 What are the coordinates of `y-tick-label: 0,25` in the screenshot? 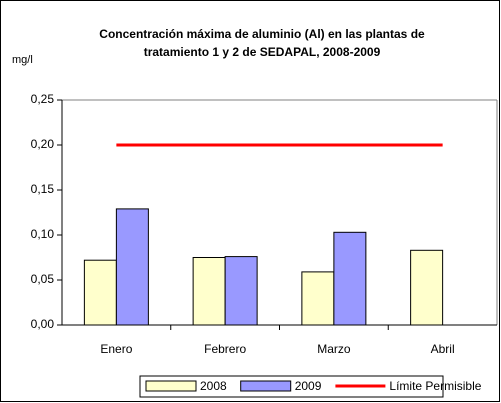 It's located at (43, 99).